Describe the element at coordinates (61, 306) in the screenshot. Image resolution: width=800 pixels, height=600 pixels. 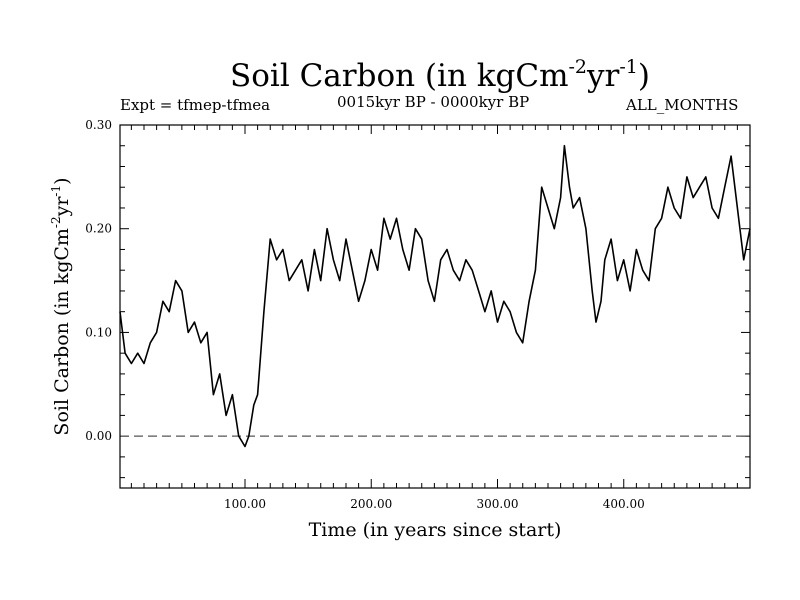
I see `y-axis-title: Soil Carbon (in kgCm-2yr-1)` at that location.